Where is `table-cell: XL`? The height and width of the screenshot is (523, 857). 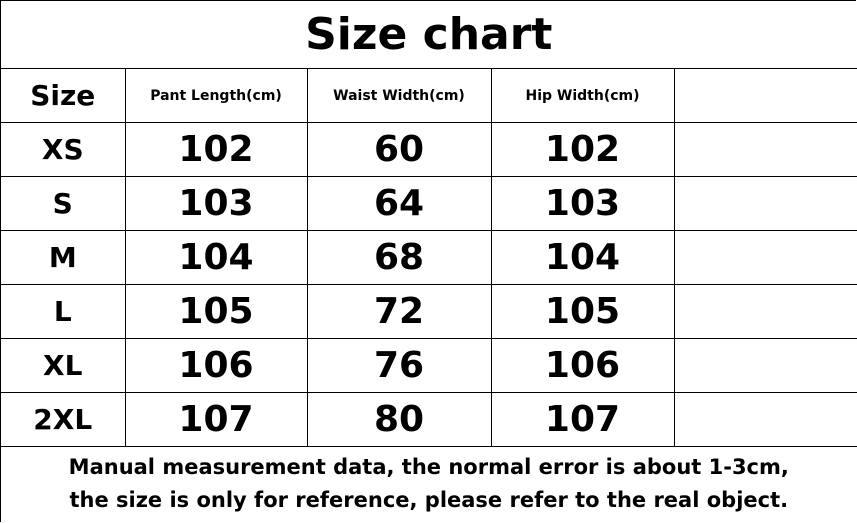
table-cell: XL is located at coordinates (63, 365).